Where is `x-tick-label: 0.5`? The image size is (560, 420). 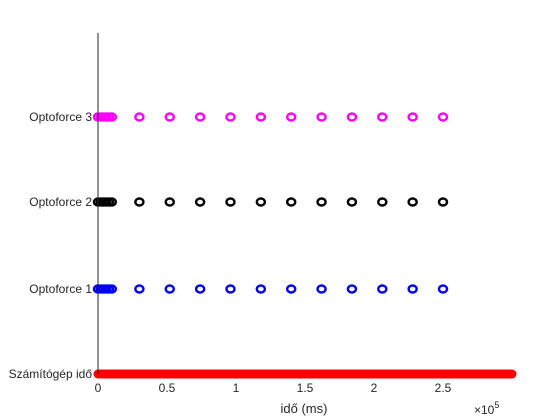 x-tick-label: 0.5 is located at coordinates (167, 388).